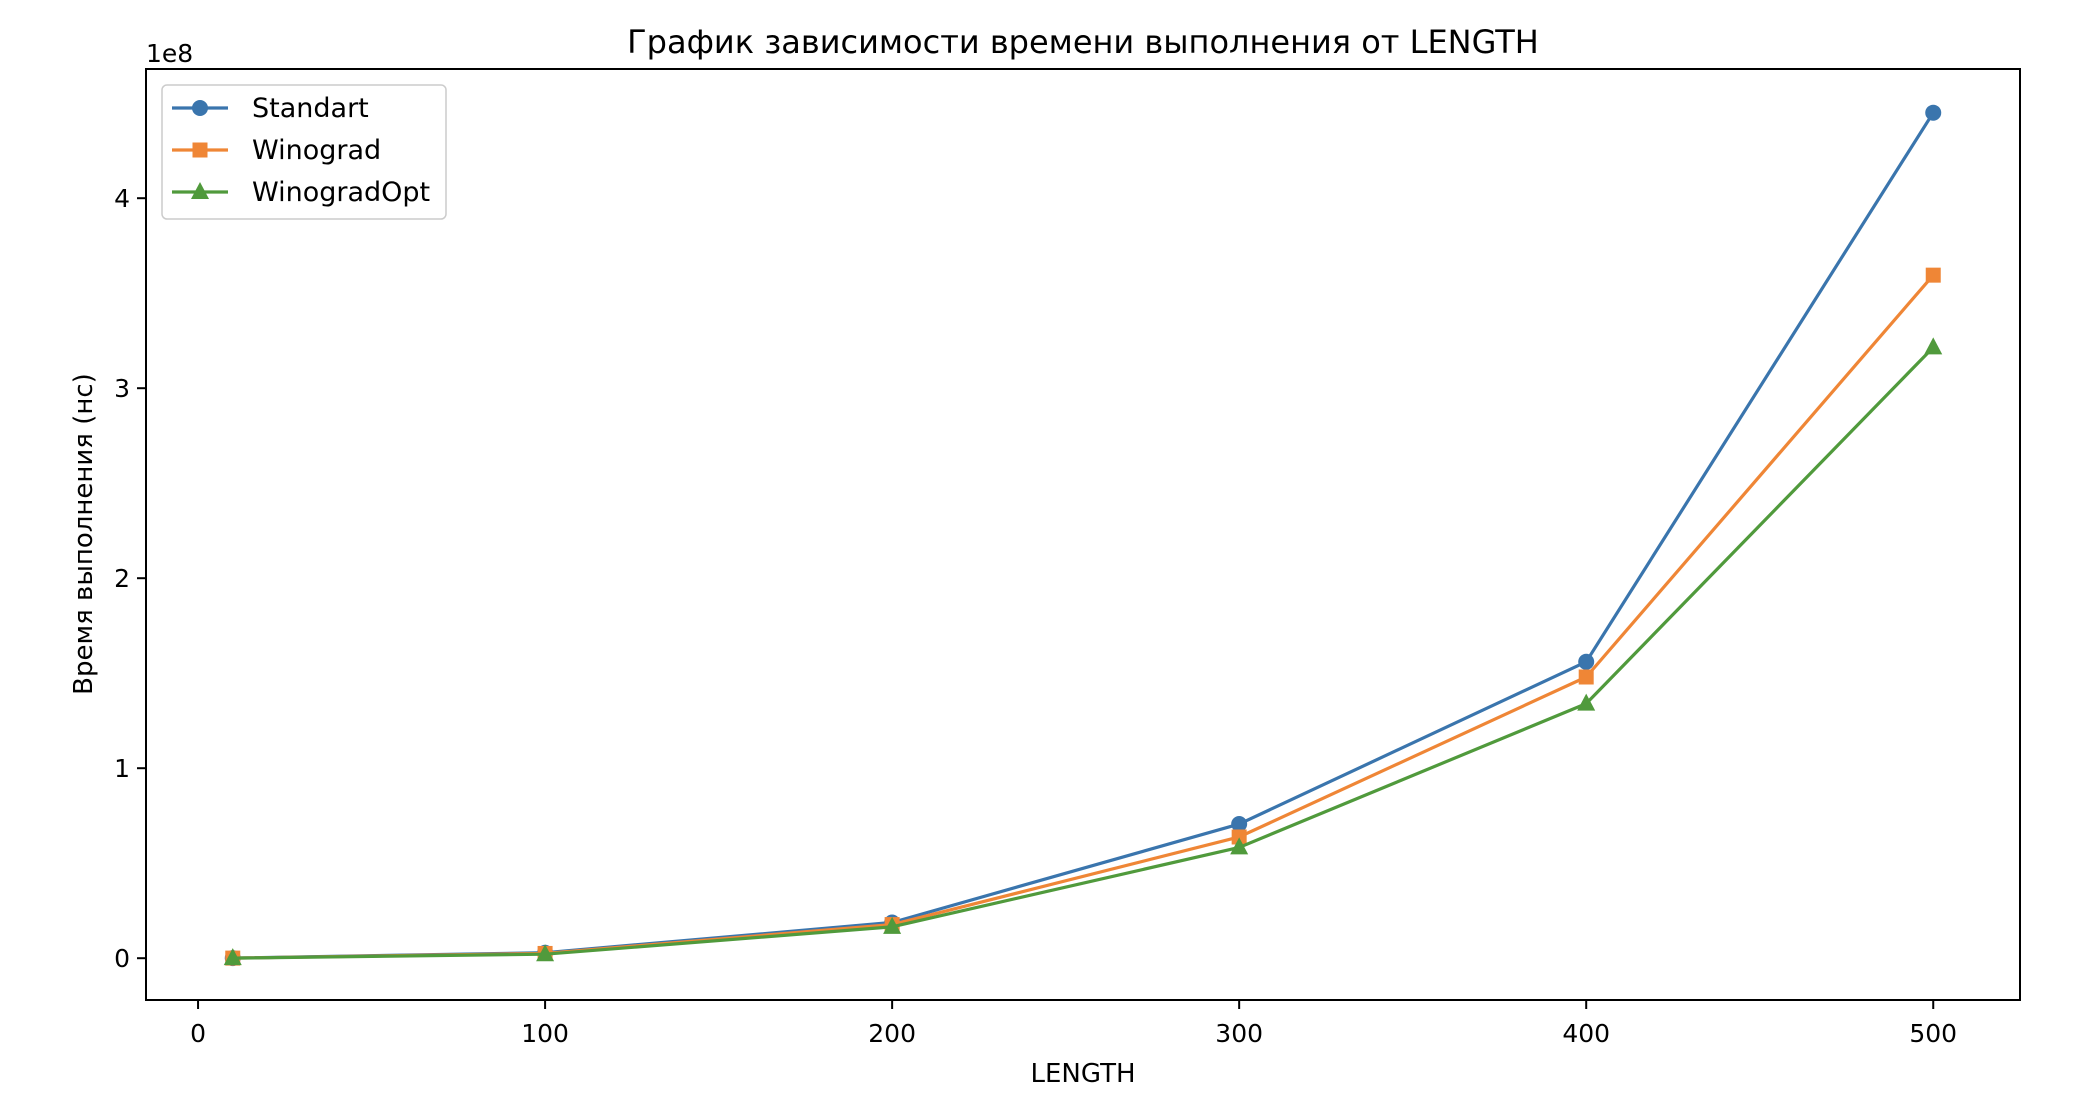 The height and width of the screenshot is (1096, 2076). I want to click on x-axis-ticks: 0 100 200 300 400 500, so click(1073, 1024).